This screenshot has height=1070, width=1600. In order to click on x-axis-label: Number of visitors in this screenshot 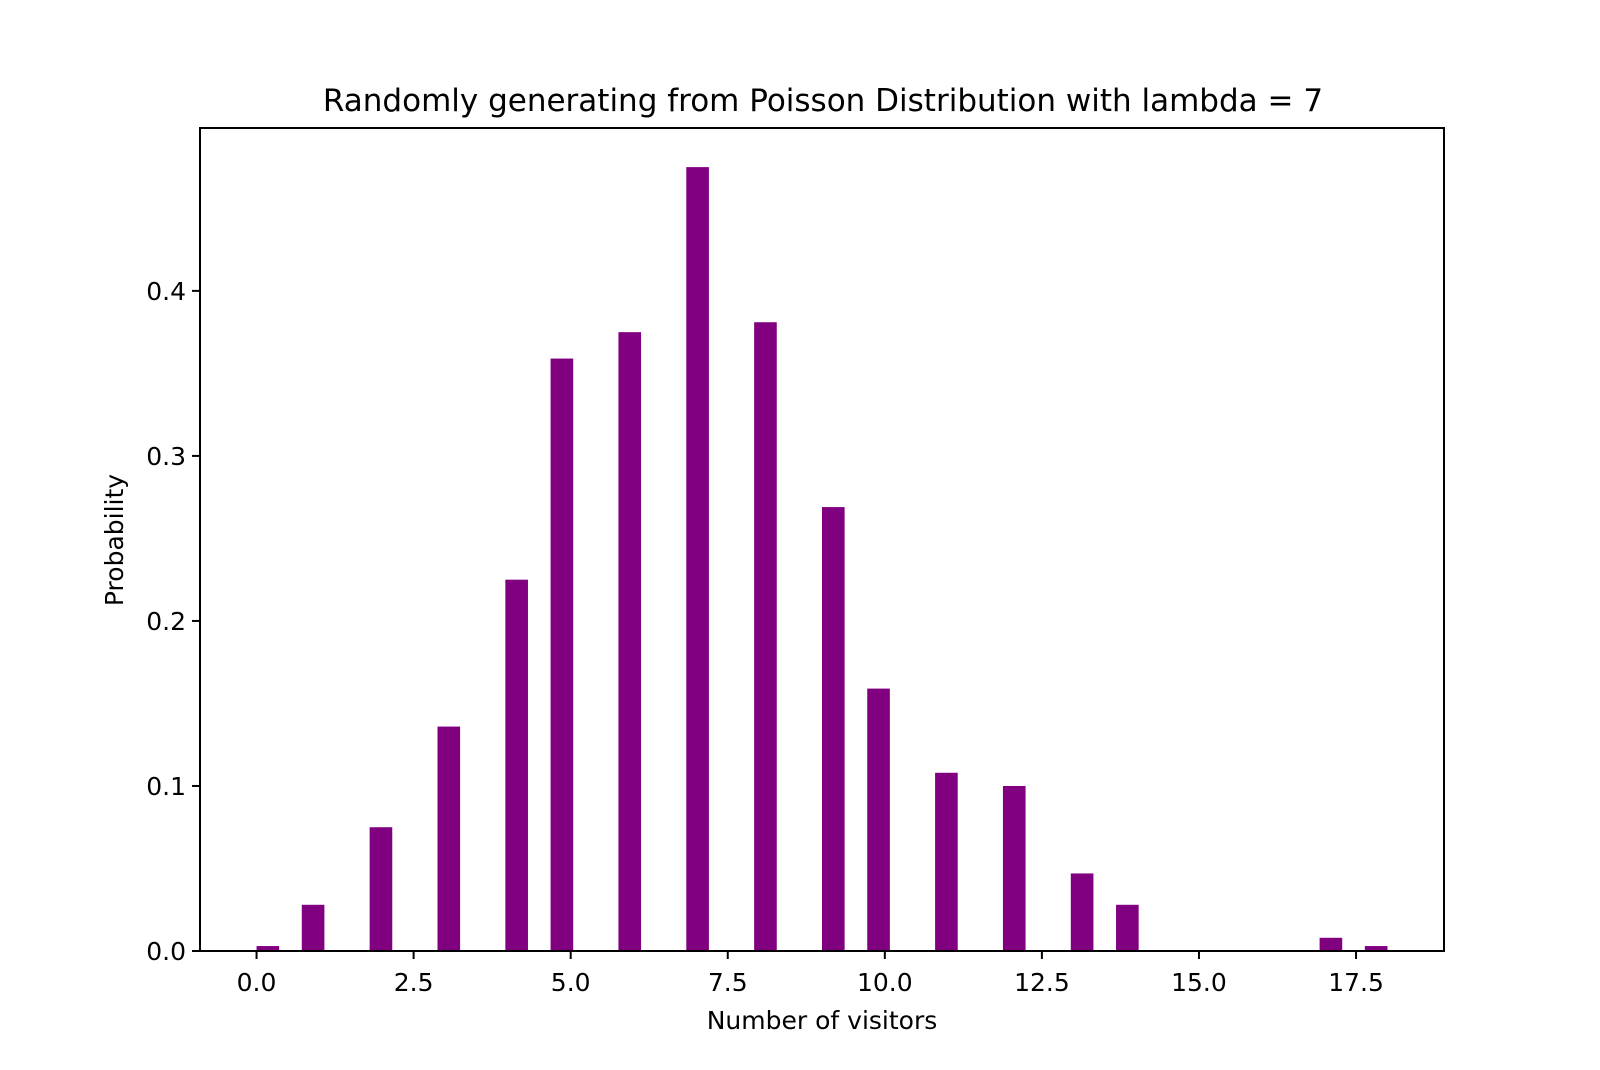, I will do `click(822, 1020)`.